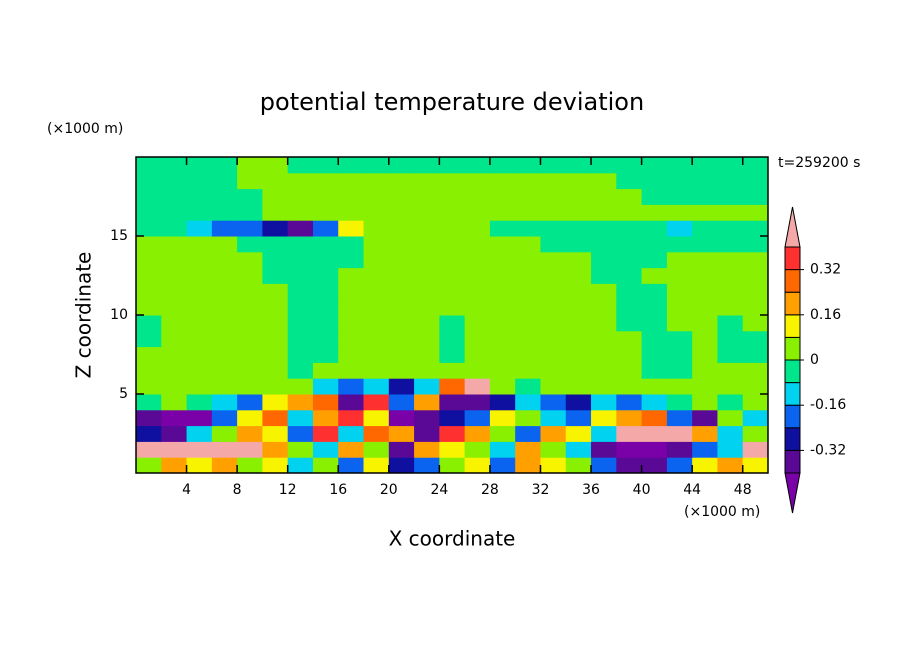 The height and width of the screenshot is (654, 904). What do you see at coordinates (119, 236) in the screenshot?
I see `y-tick-label: 15` at bounding box center [119, 236].